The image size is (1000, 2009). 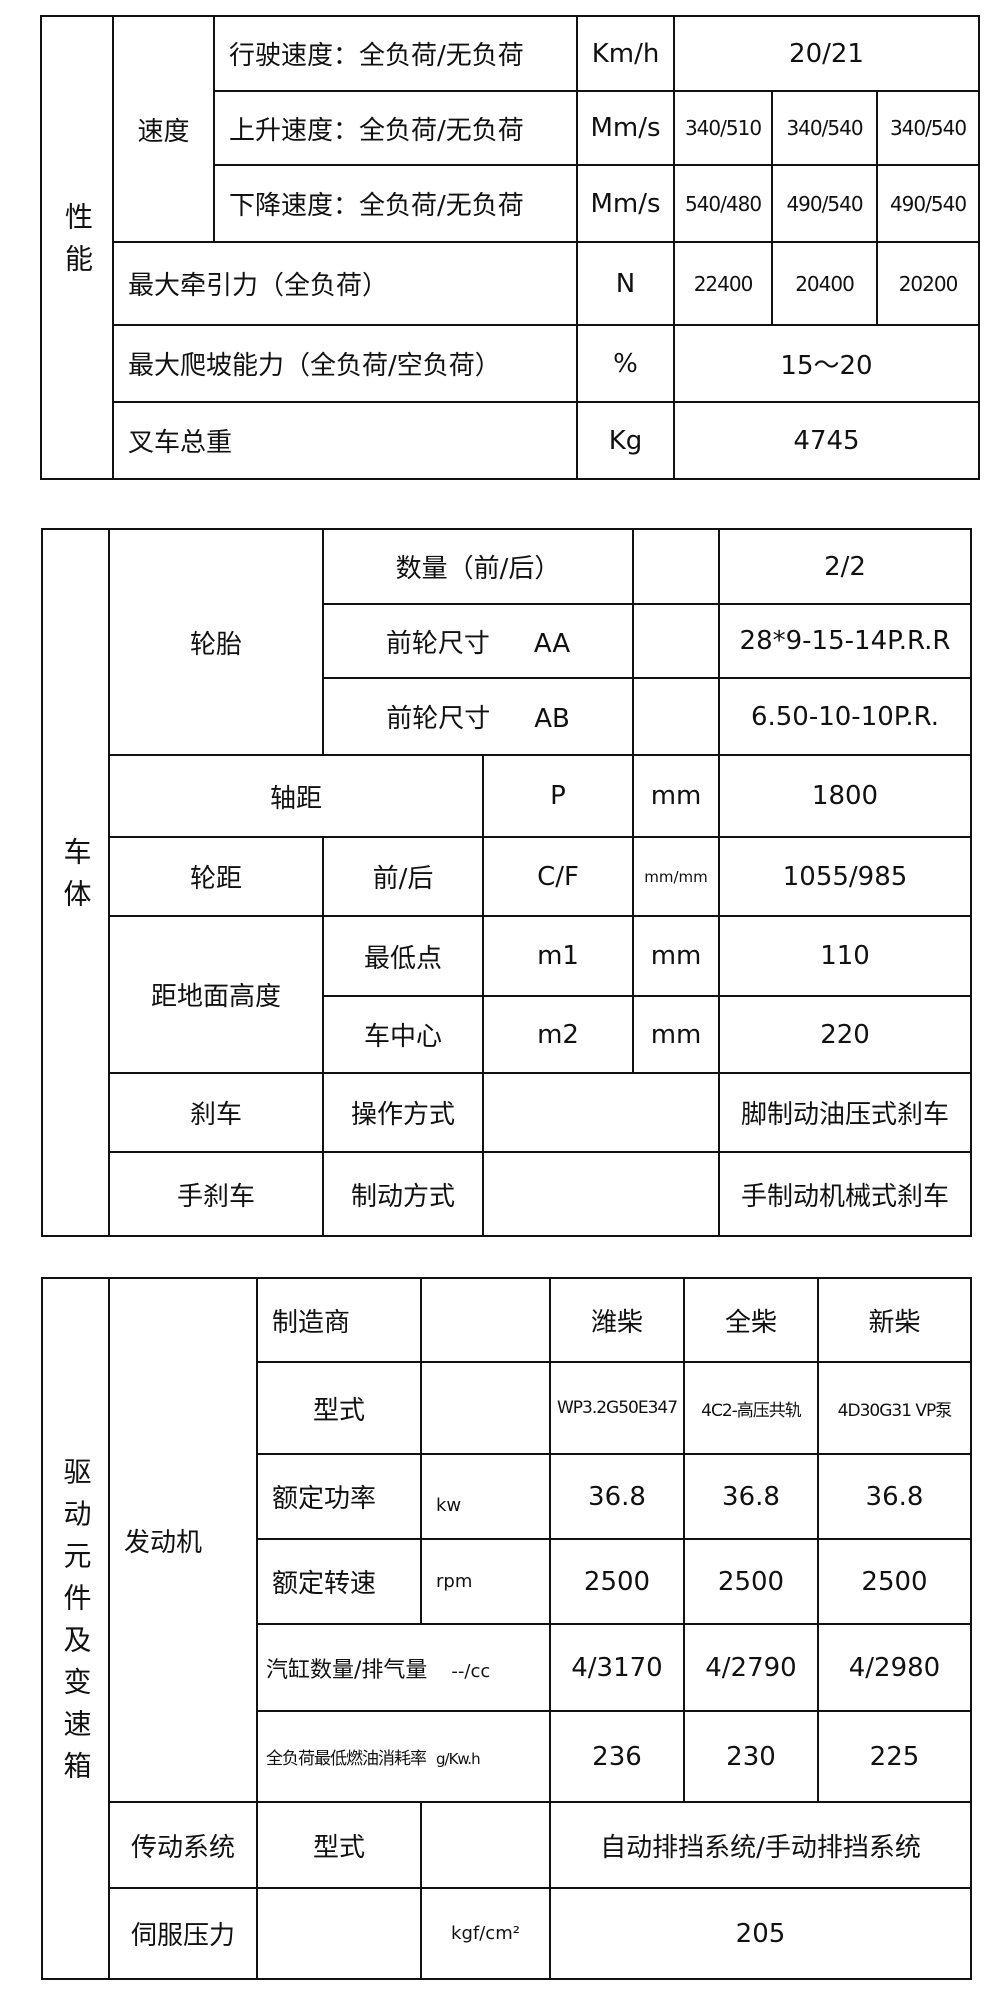 I want to click on value: 4/3170, so click(x=617, y=1667).